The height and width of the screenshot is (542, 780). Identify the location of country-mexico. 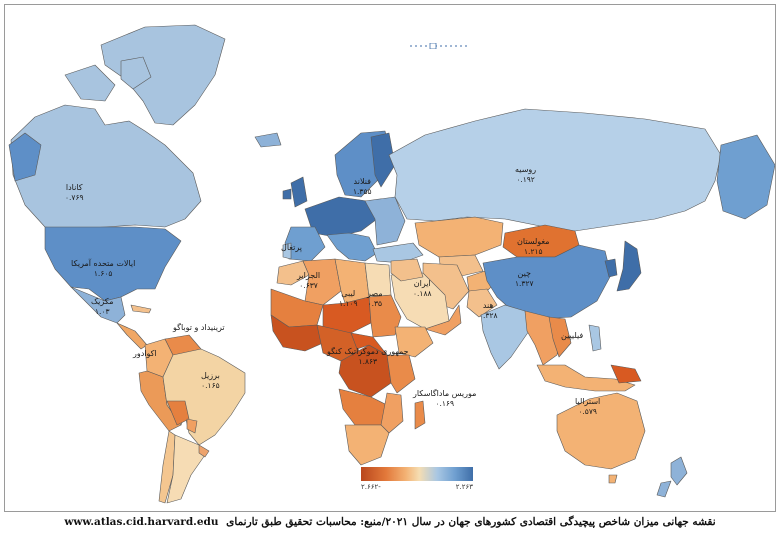
(98, 305).